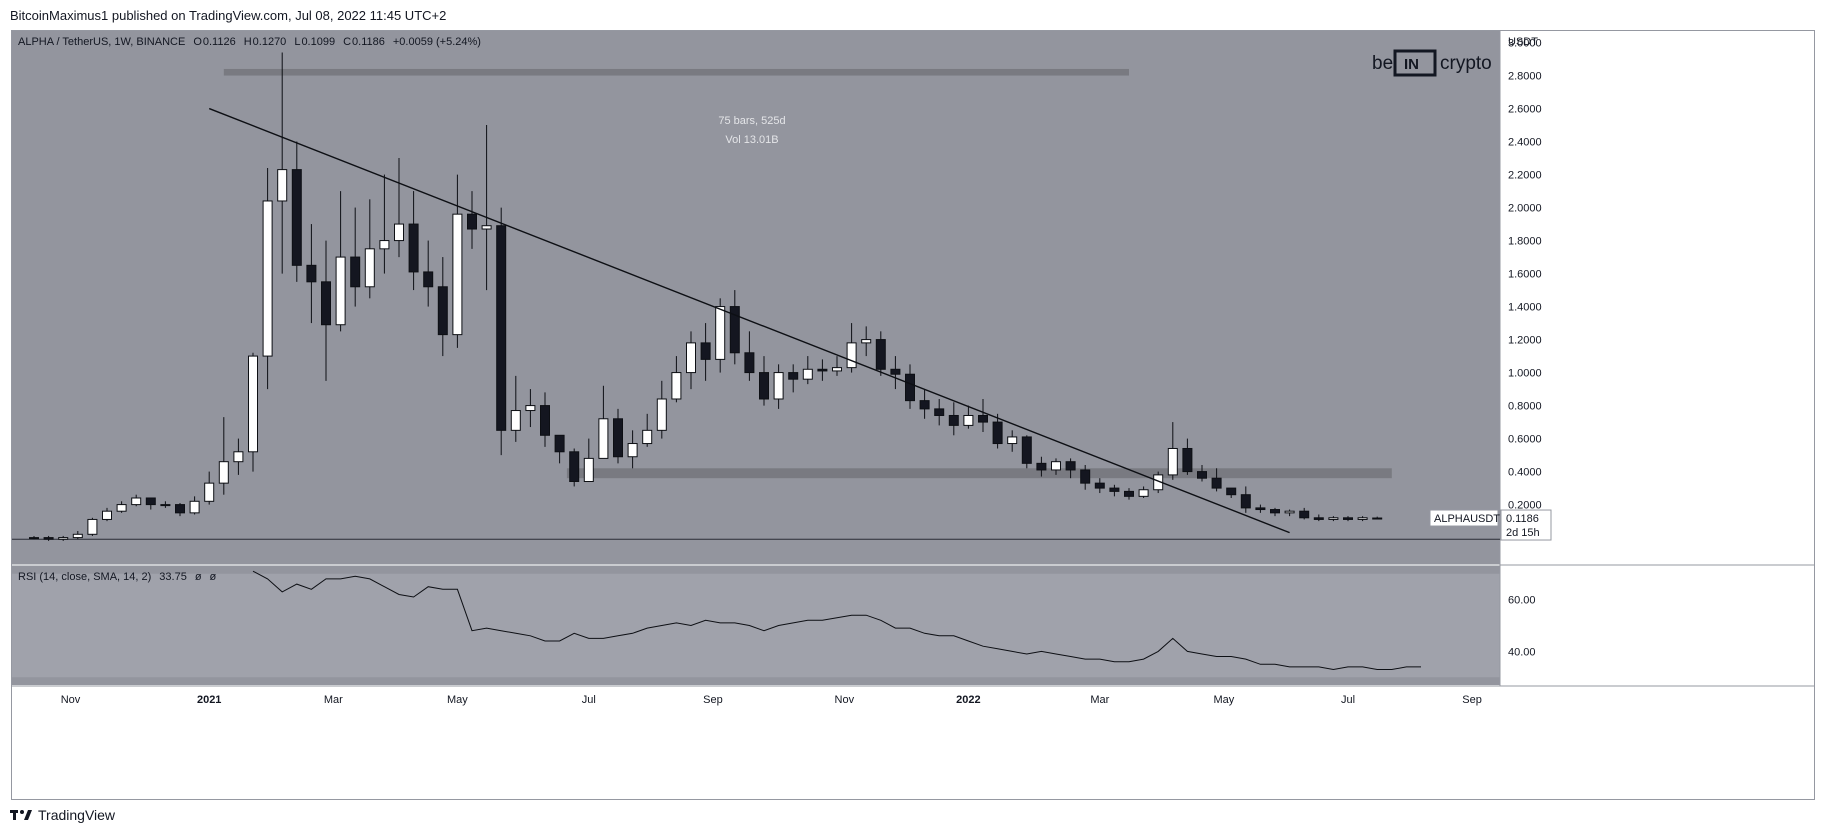  What do you see at coordinates (77, 815) in the screenshot?
I see `footer-brand: TradingView` at bounding box center [77, 815].